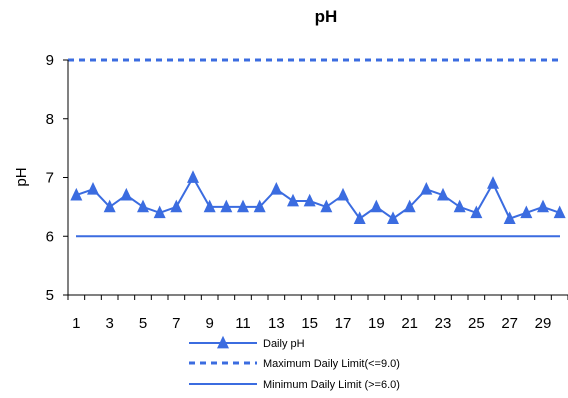  What do you see at coordinates (443, 323) in the screenshot?
I see `x-tick-label: 23` at bounding box center [443, 323].